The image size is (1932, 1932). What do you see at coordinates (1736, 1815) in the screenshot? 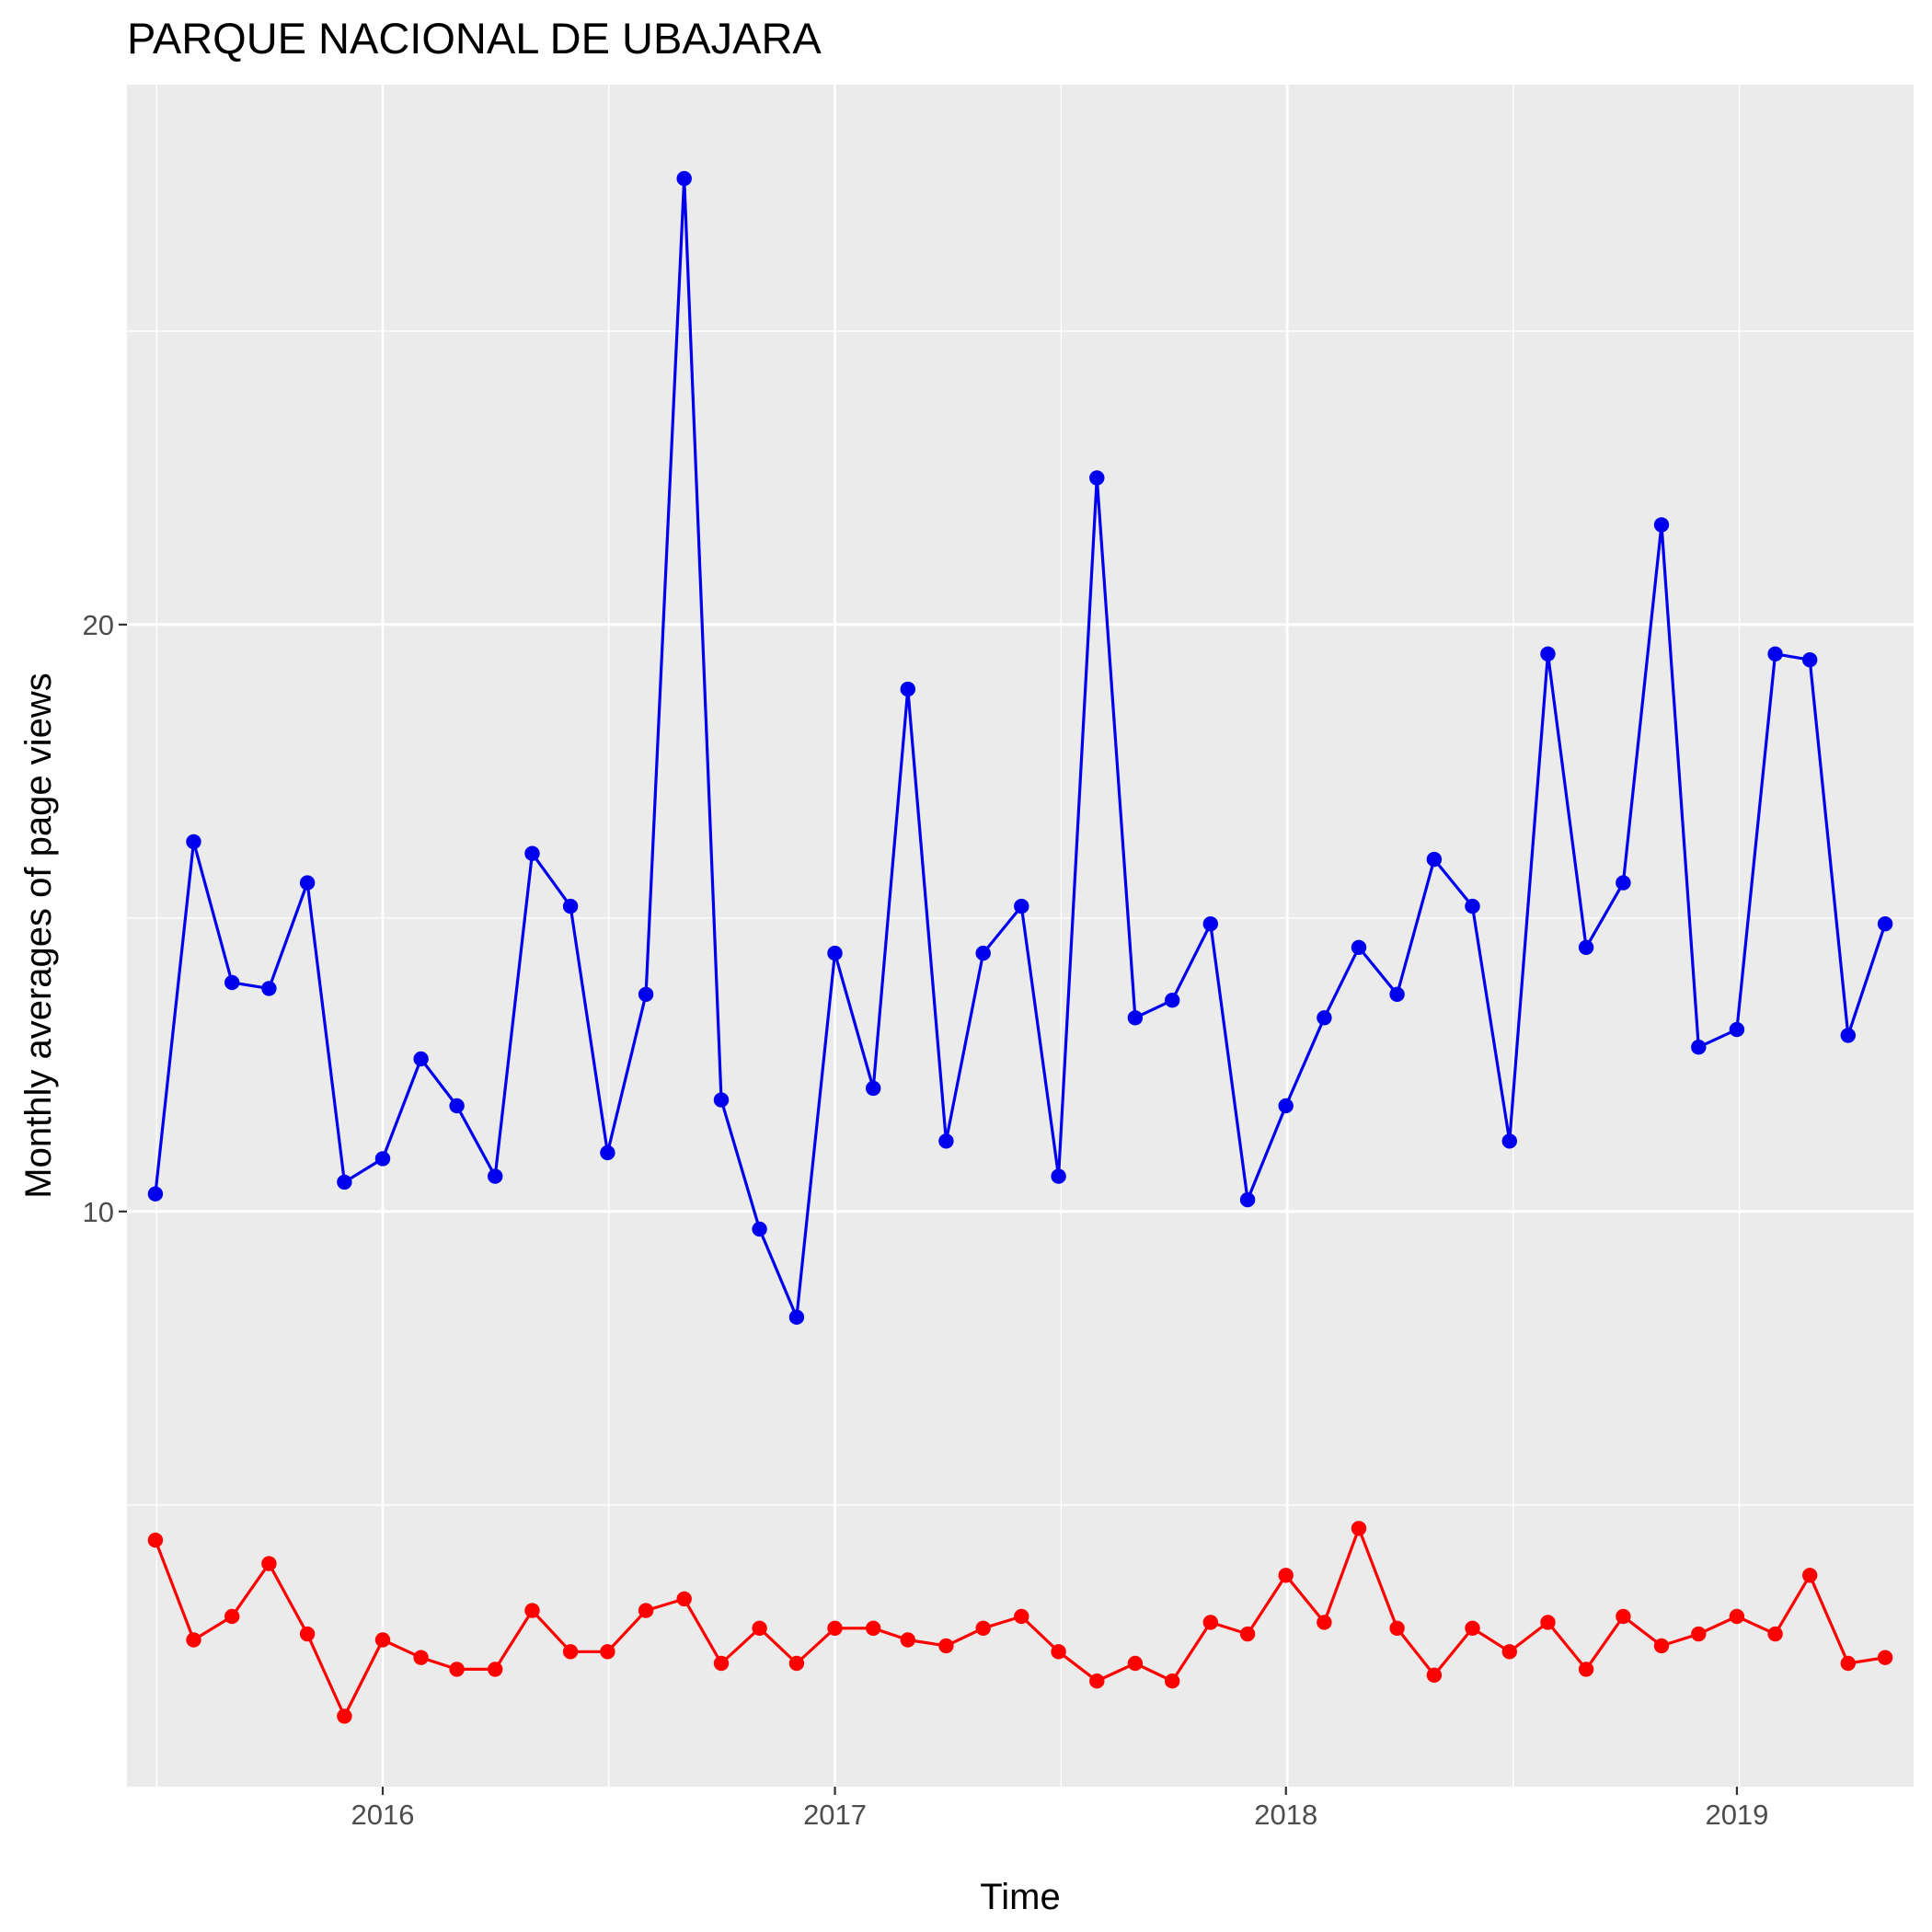
I see `x-tick-label: 2019` at bounding box center [1736, 1815].